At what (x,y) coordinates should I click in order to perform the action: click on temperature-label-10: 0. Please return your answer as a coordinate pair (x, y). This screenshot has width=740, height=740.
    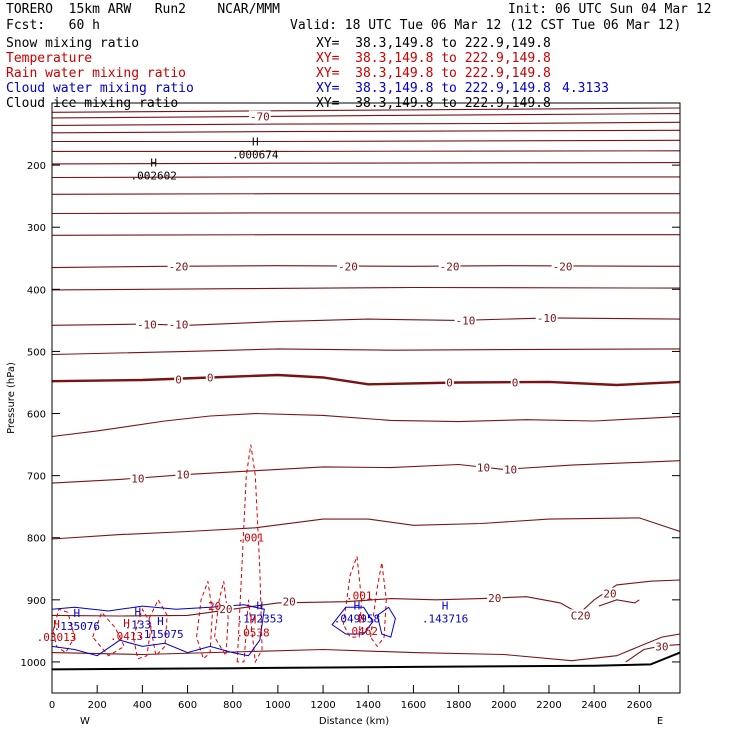
    Looking at the image, I should click on (210, 378).